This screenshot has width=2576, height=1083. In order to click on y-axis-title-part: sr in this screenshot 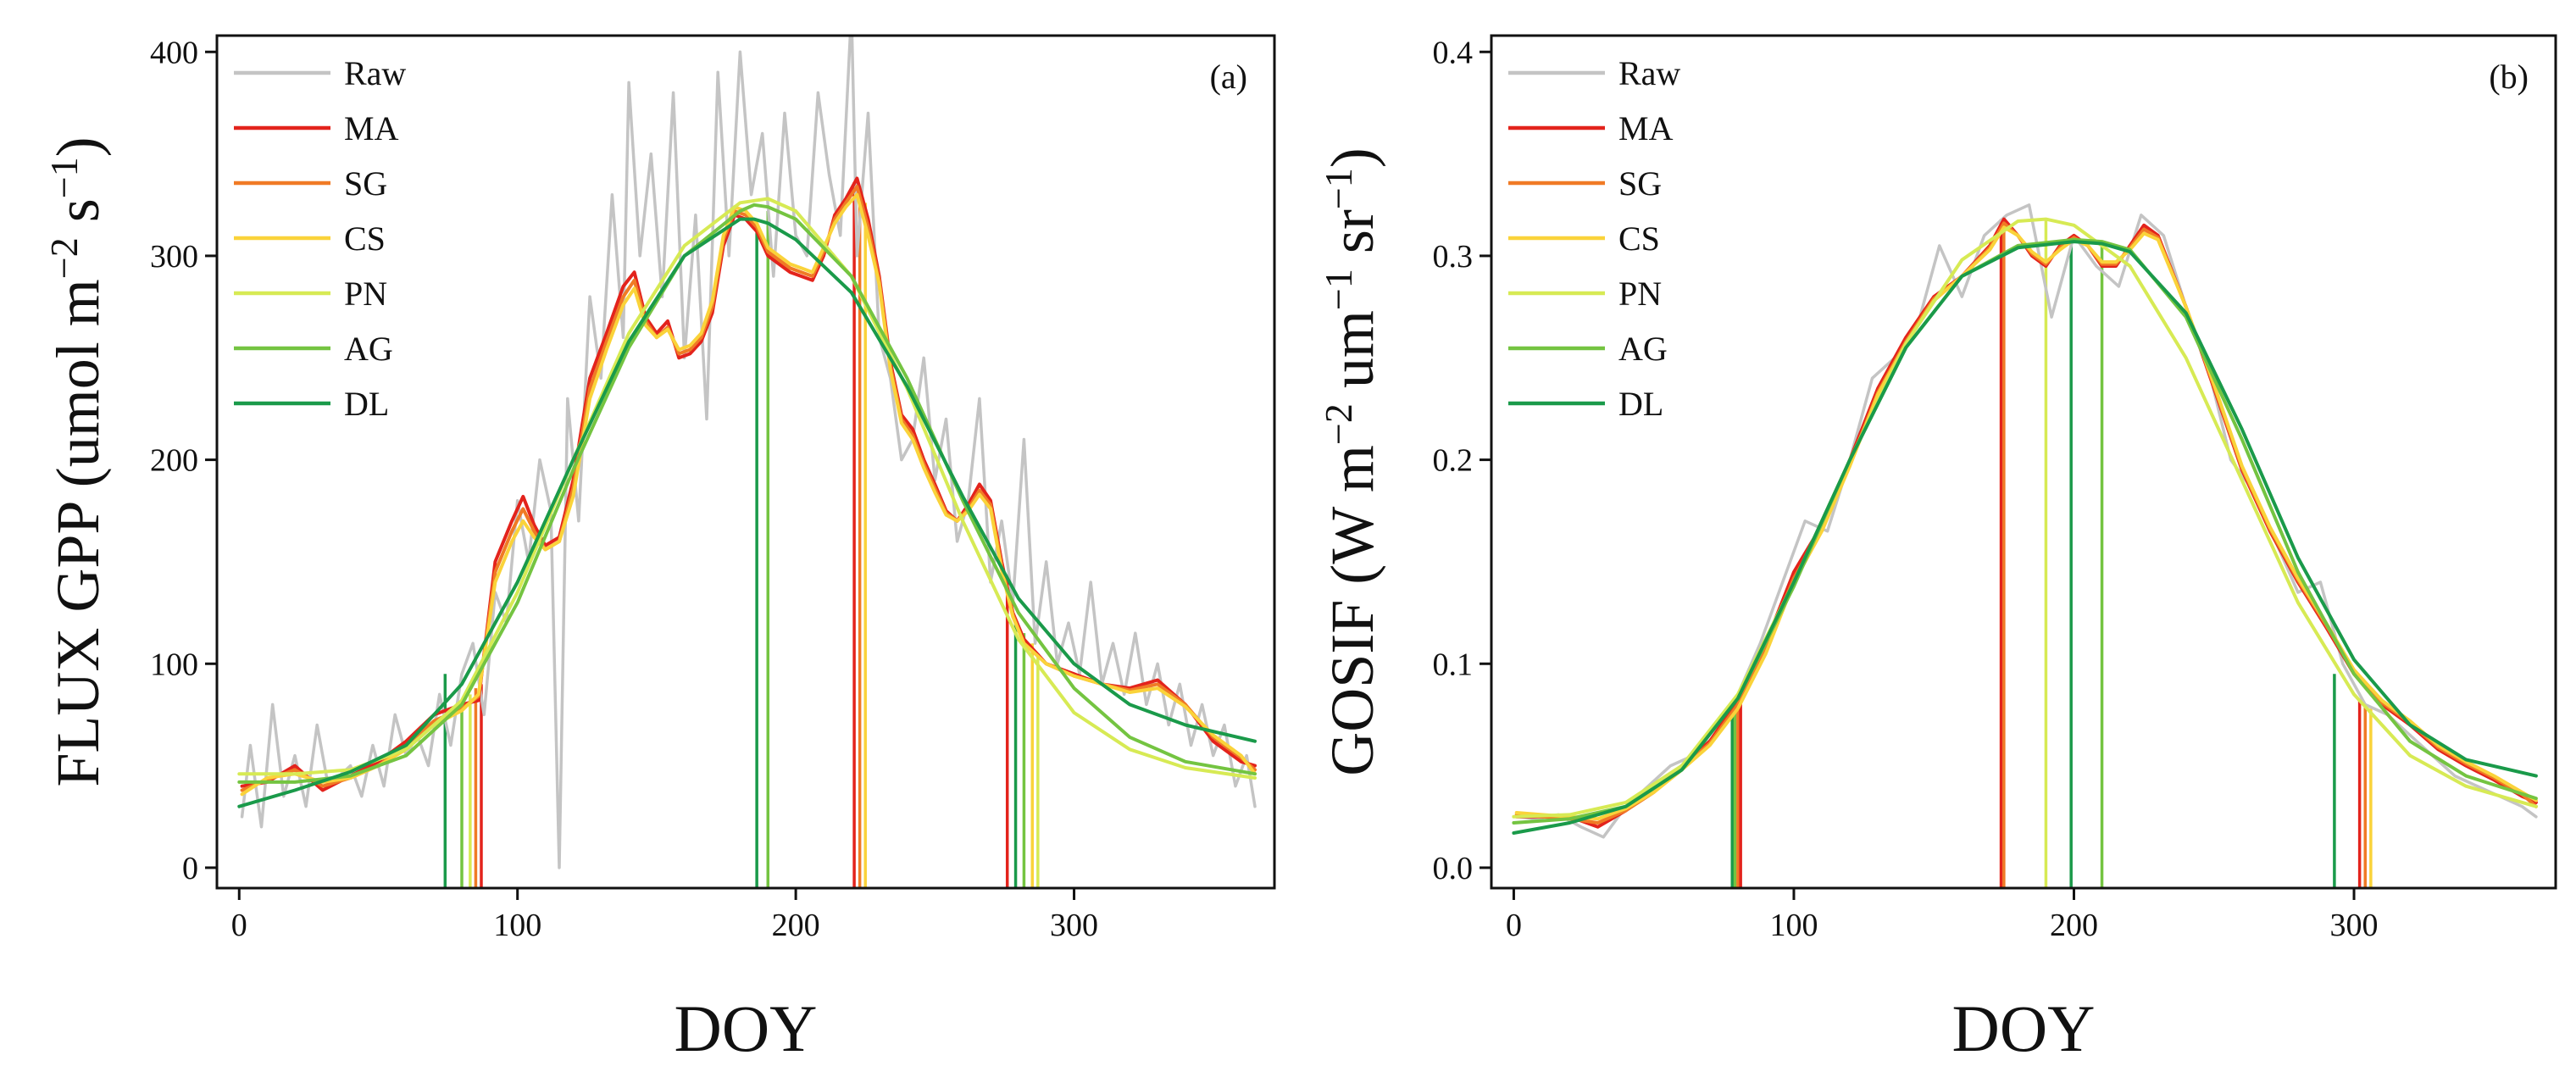, I will do `click(1352, 239)`.